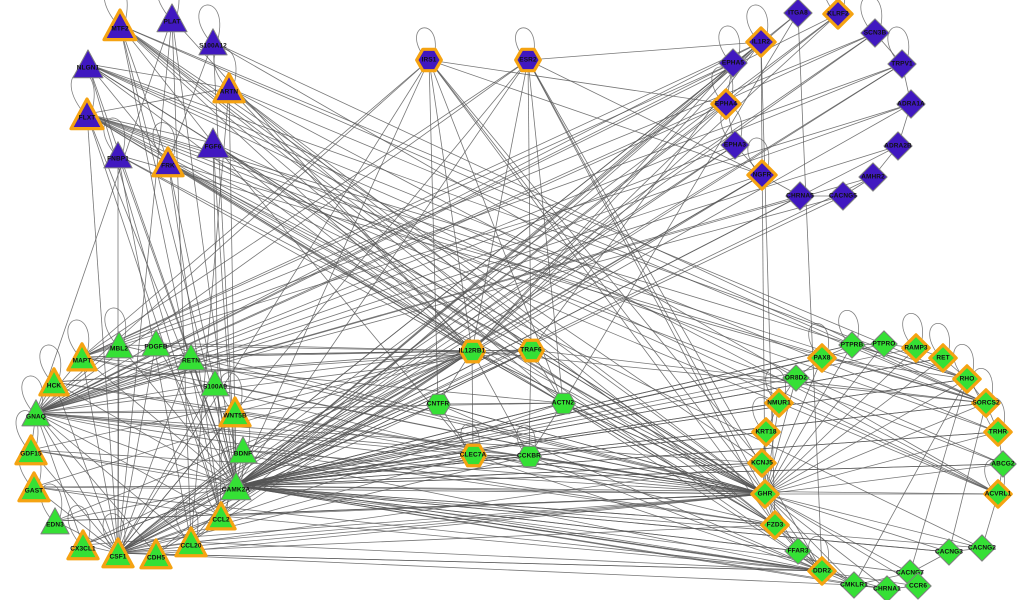  I want to click on graph-node-epha3: EPHA3, so click(735, 145).